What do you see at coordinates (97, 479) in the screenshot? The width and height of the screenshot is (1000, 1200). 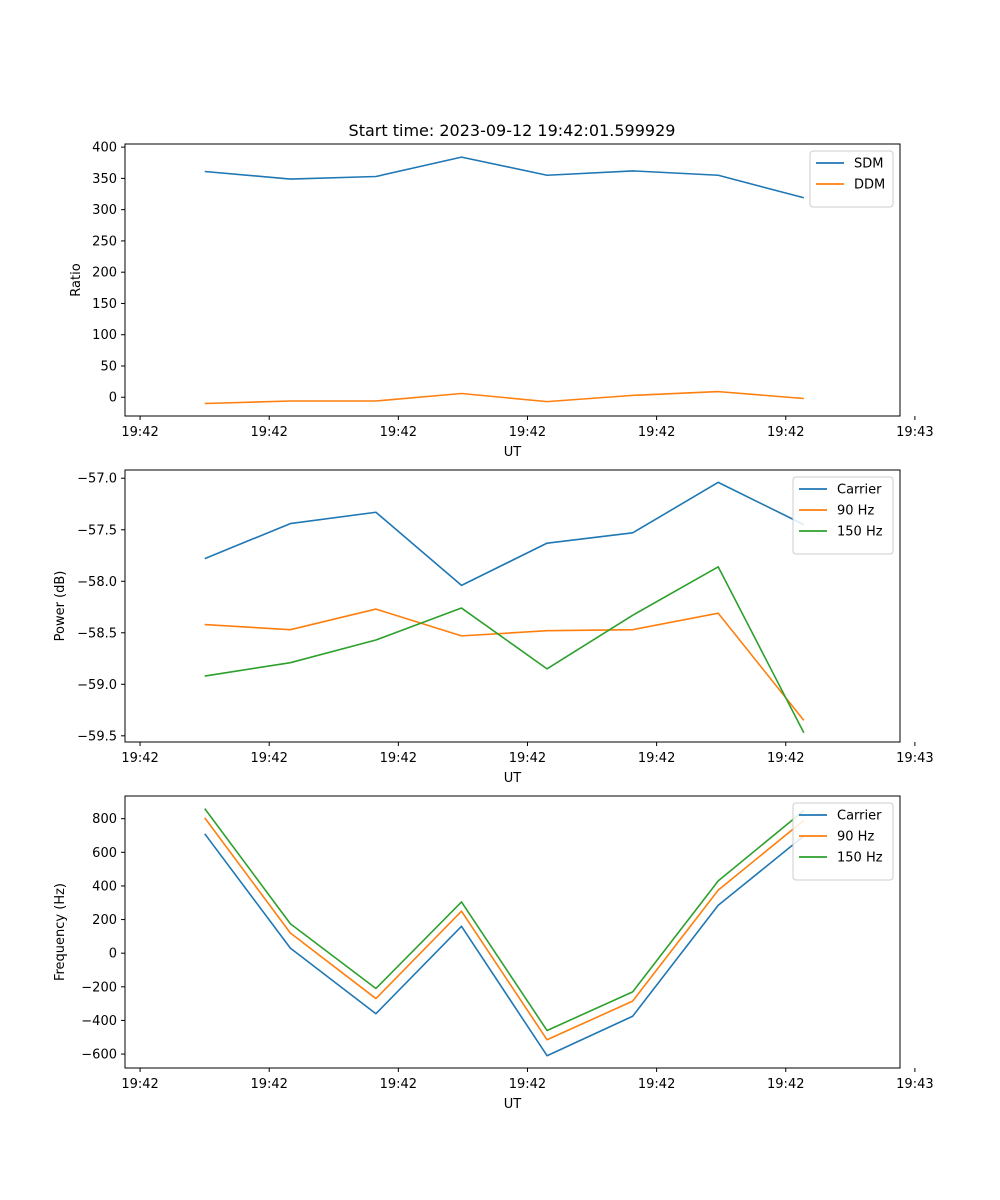 I see `y-tick-label: −57.0` at bounding box center [97, 479].